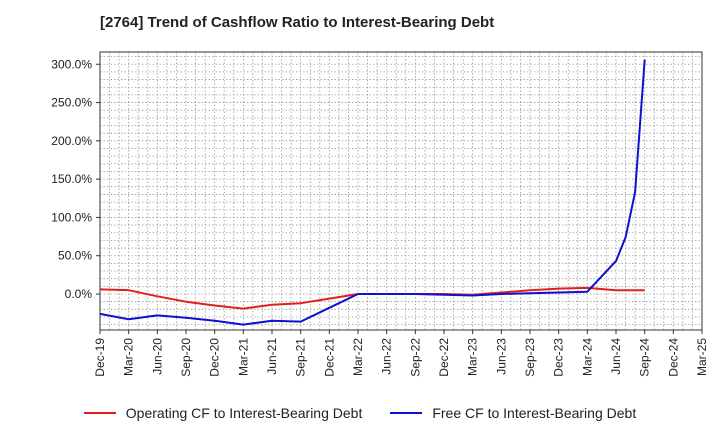 This screenshot has width=720, height=440. What do you see at coordinates (243, 357) in the screenshot?
I see `x-tick-label: Mar-21` at bounding box center [243, 357].